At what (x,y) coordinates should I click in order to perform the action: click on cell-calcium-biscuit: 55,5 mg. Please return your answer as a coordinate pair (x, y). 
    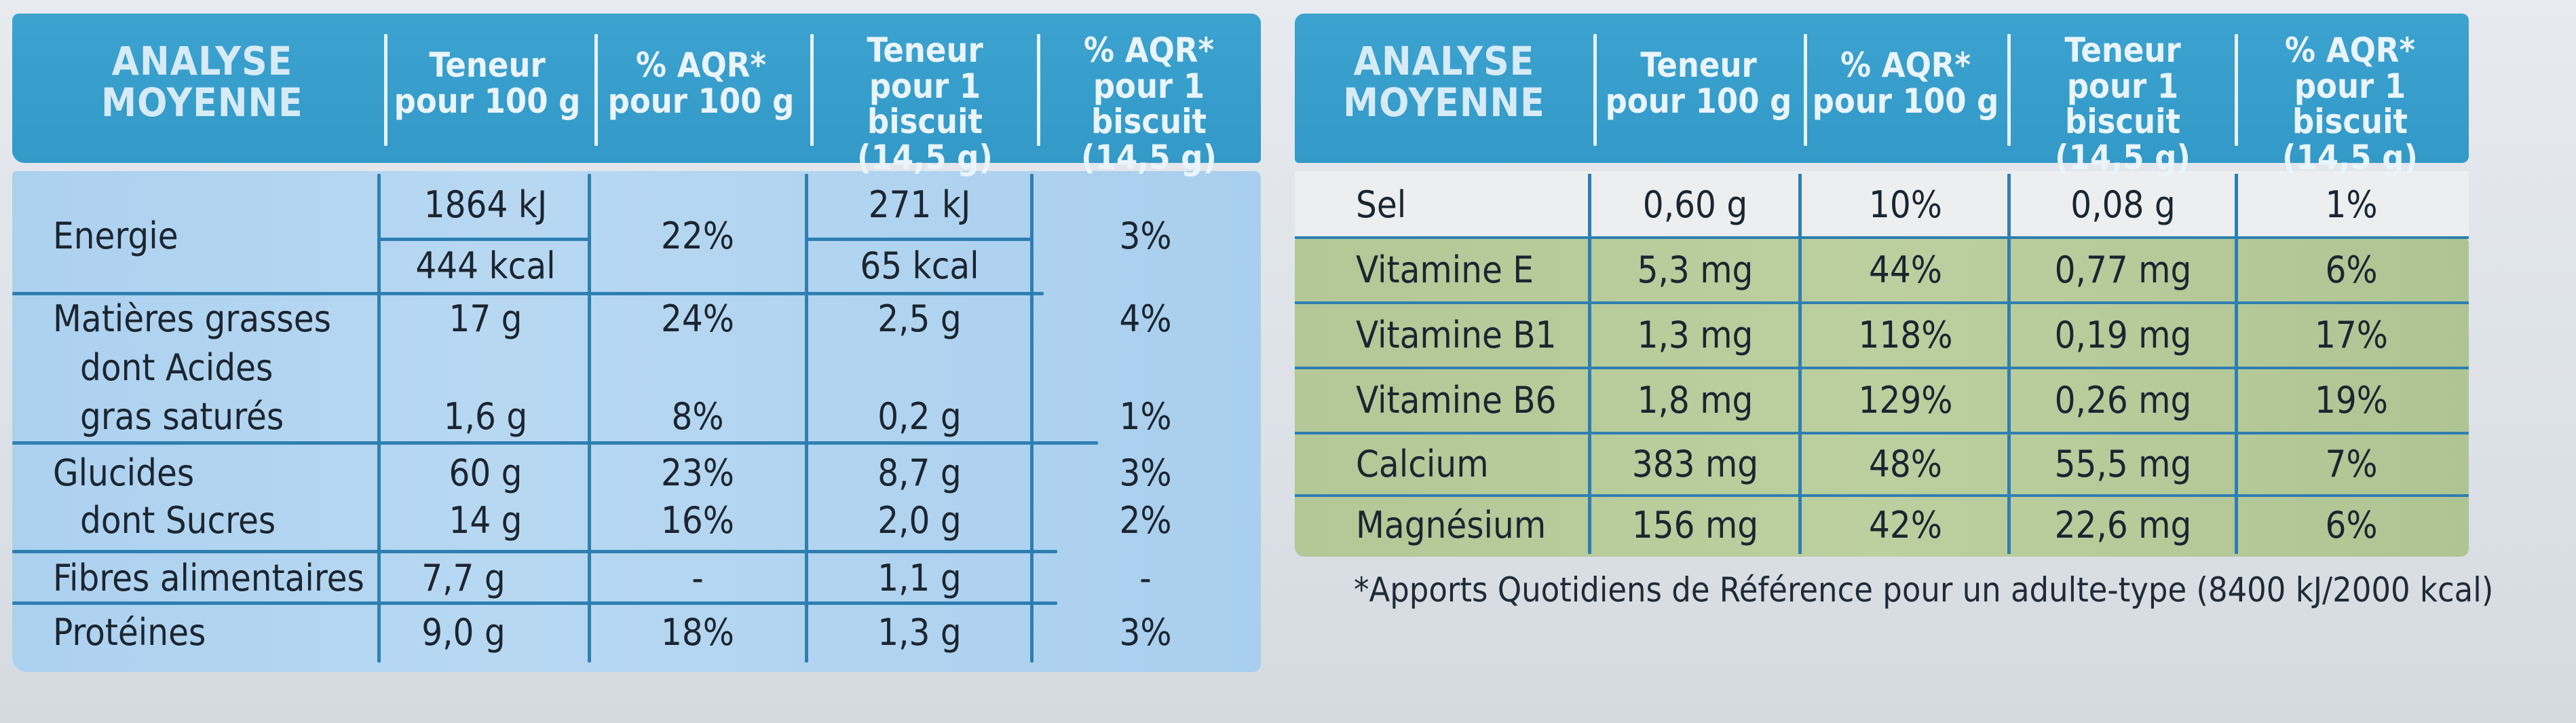
    Looking at the image, I should click on (2123, 464).